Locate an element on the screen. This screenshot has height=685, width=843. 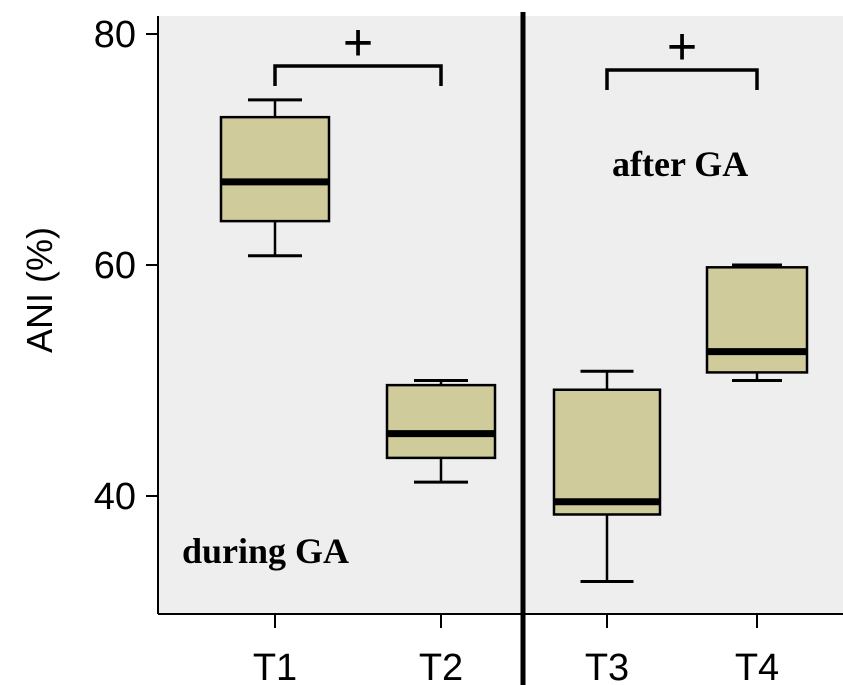
box-t4 is located at coordinates (757, 322).